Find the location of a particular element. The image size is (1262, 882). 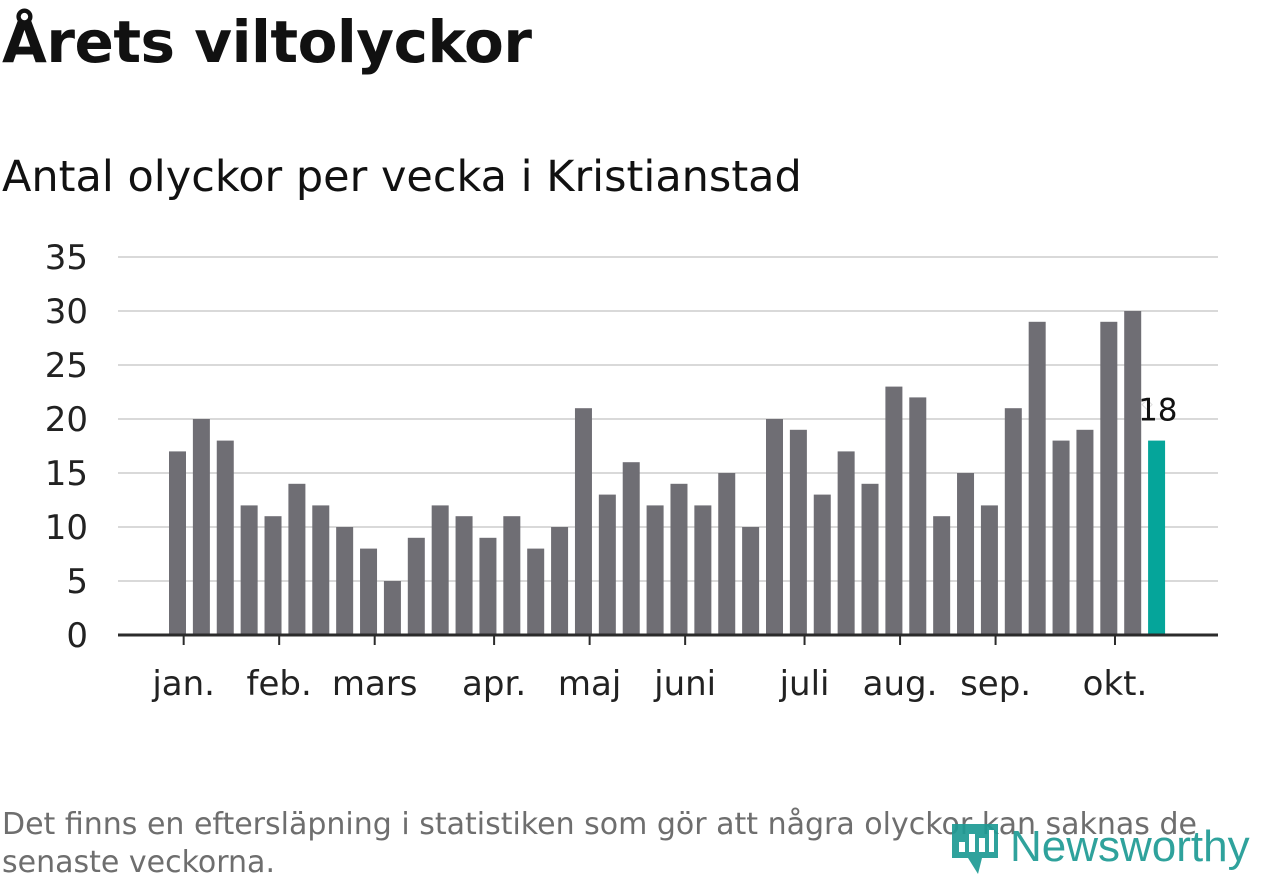

y-tick-label: 0 is located at coordinates (77, 636).